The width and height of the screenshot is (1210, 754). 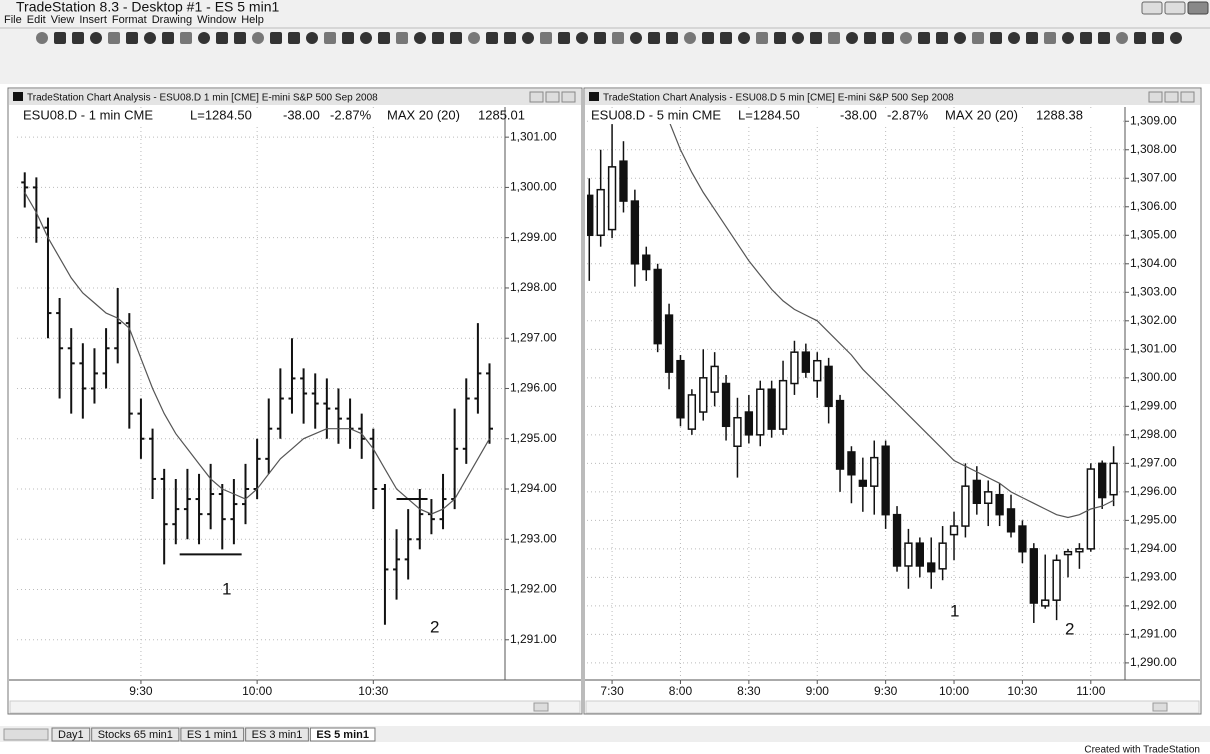 I want to click on tab-label: ES 3 min1, so click(x=277, y=735).